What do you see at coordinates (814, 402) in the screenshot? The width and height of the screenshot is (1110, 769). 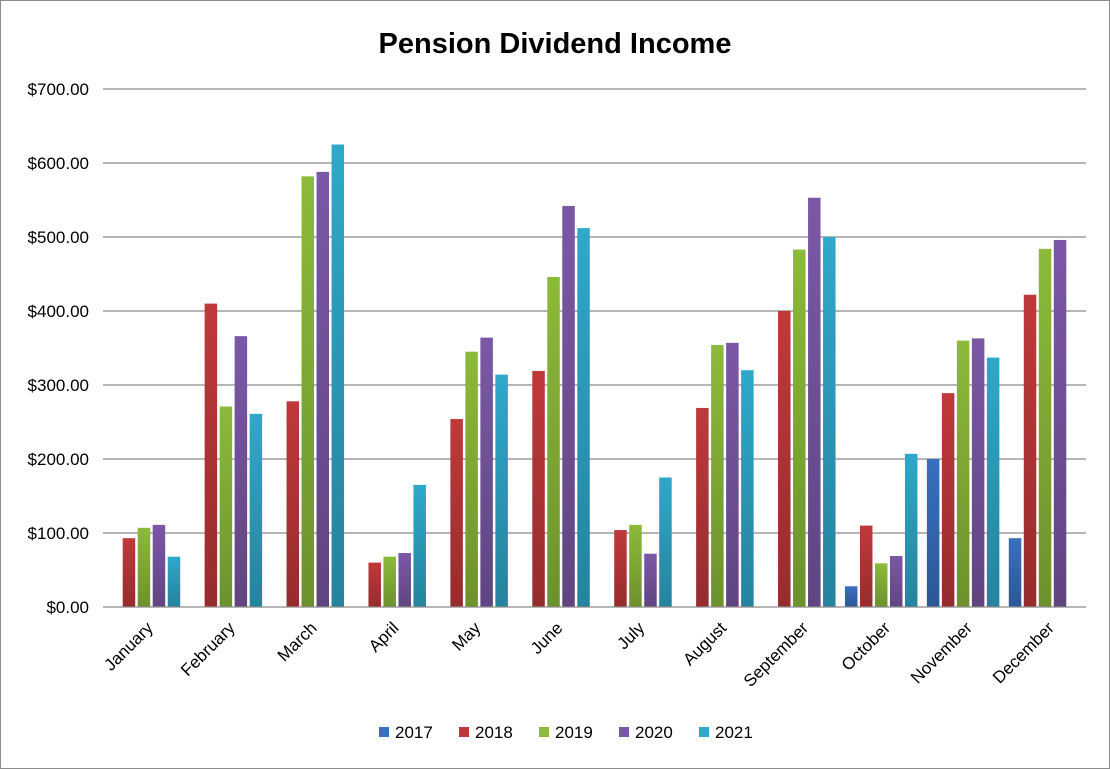 I see `bar-2020-september` at bounding box center [814, 402].